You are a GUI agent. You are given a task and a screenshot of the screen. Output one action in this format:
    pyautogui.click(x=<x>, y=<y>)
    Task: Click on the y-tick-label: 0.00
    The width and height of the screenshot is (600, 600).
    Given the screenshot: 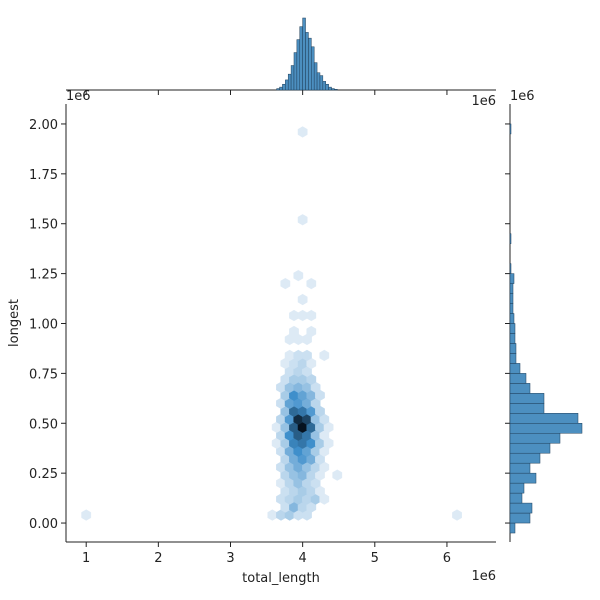 What is the action you would take?
    pyautogui.click(x=43, y=524)
    